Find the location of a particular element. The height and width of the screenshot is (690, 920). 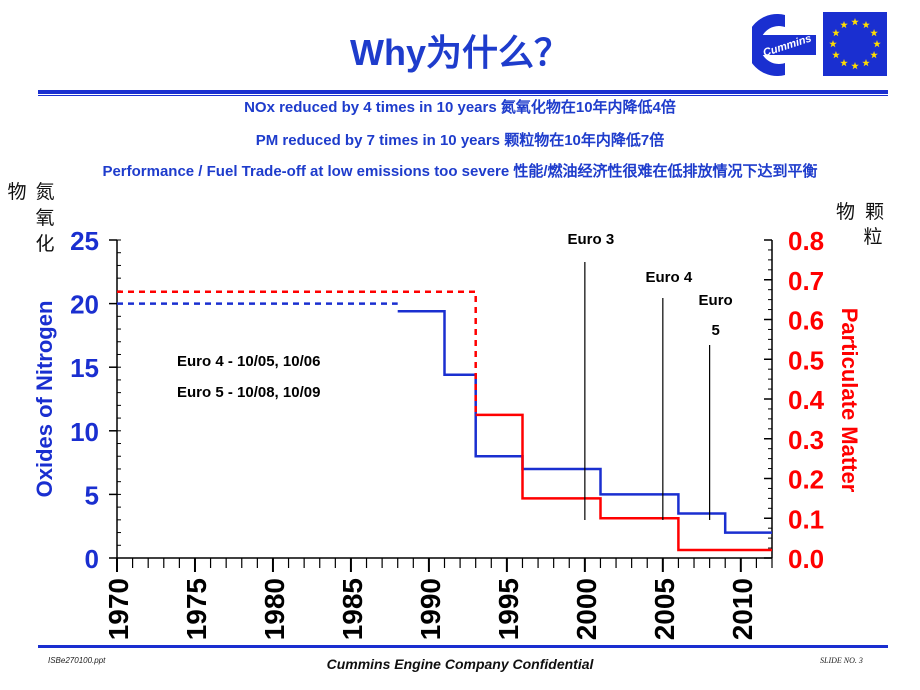

cummins-logo: Cummins is located at coordinates (784, 45).